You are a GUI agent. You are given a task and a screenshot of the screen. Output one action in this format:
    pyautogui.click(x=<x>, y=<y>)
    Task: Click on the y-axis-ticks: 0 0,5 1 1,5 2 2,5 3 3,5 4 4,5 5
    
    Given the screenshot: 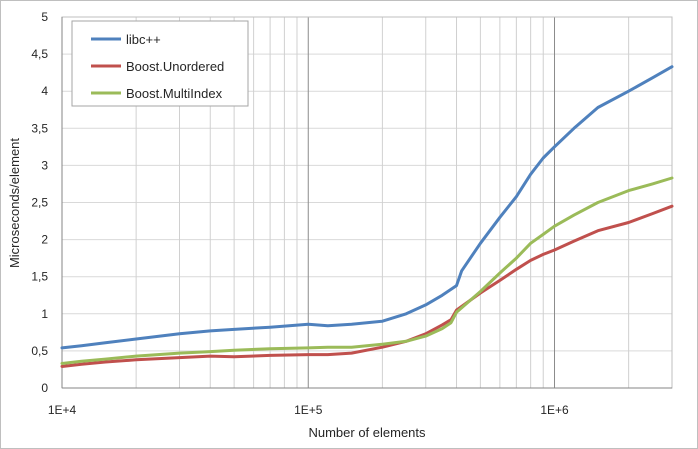 What is the action you would take?
    pyautogui.click(x=39, y=202)
    